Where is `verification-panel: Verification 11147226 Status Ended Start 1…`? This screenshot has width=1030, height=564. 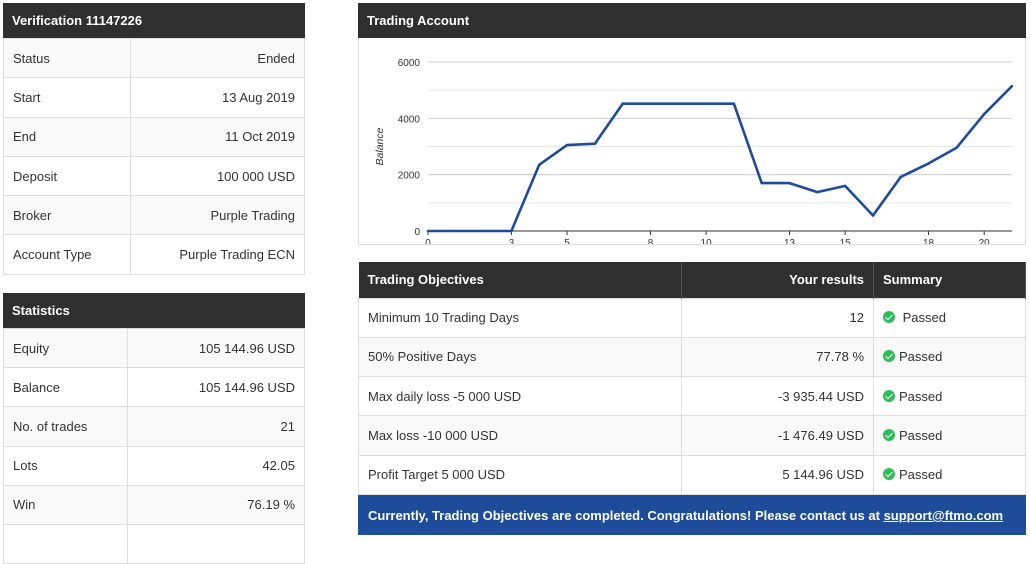
verification-panel: Verification 11147226 Status Ended Start 1… is located at coordinates (154, 139).